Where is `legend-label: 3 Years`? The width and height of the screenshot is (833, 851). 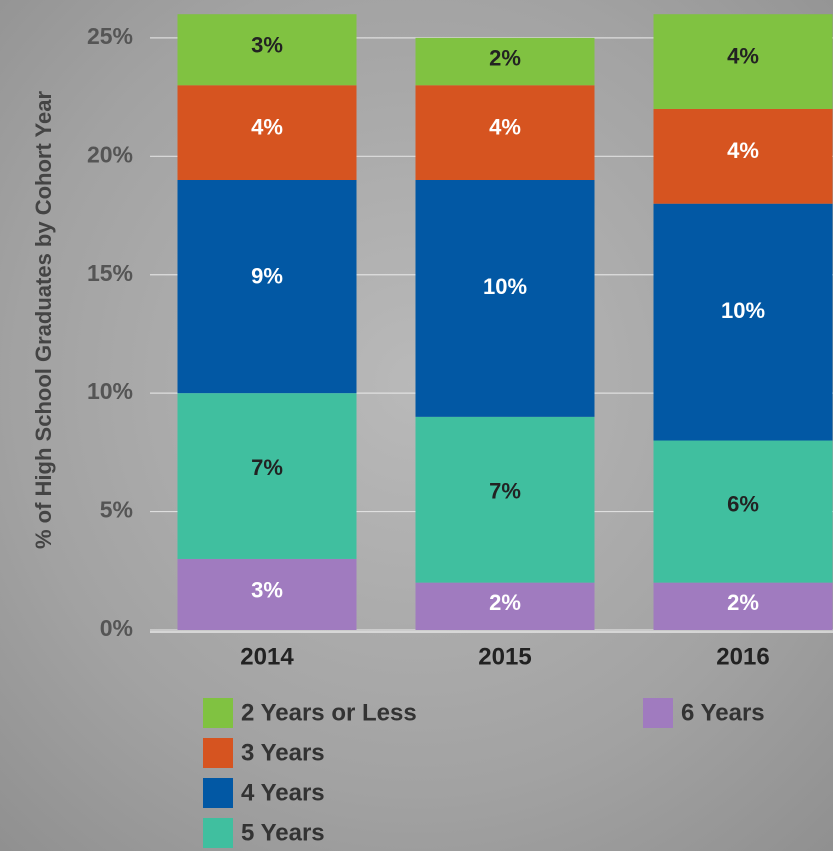
legend-label: 3 Years is located at coordinates (283, 752).